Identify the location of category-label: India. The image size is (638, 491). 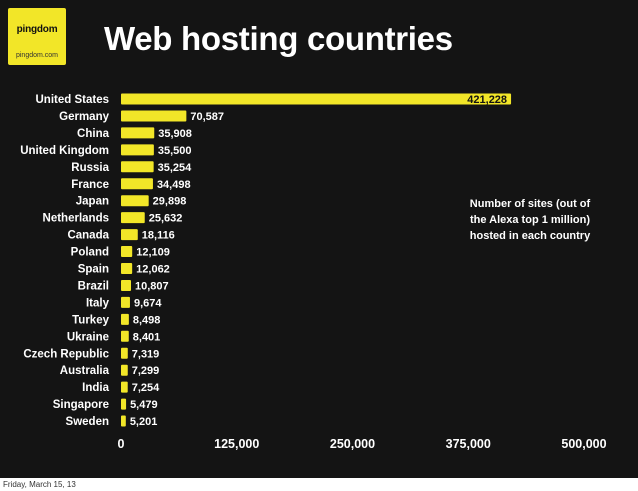
(95, 388).